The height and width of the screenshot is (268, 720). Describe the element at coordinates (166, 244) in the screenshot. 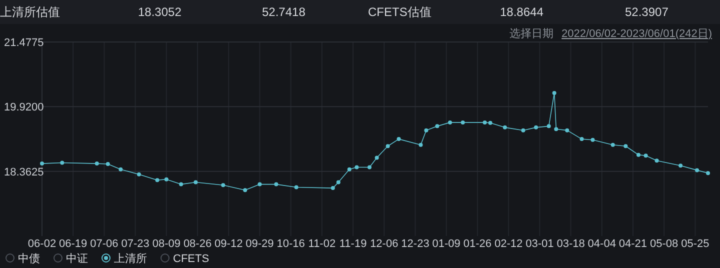

I see `x-tick-label: 08-09` at that location.